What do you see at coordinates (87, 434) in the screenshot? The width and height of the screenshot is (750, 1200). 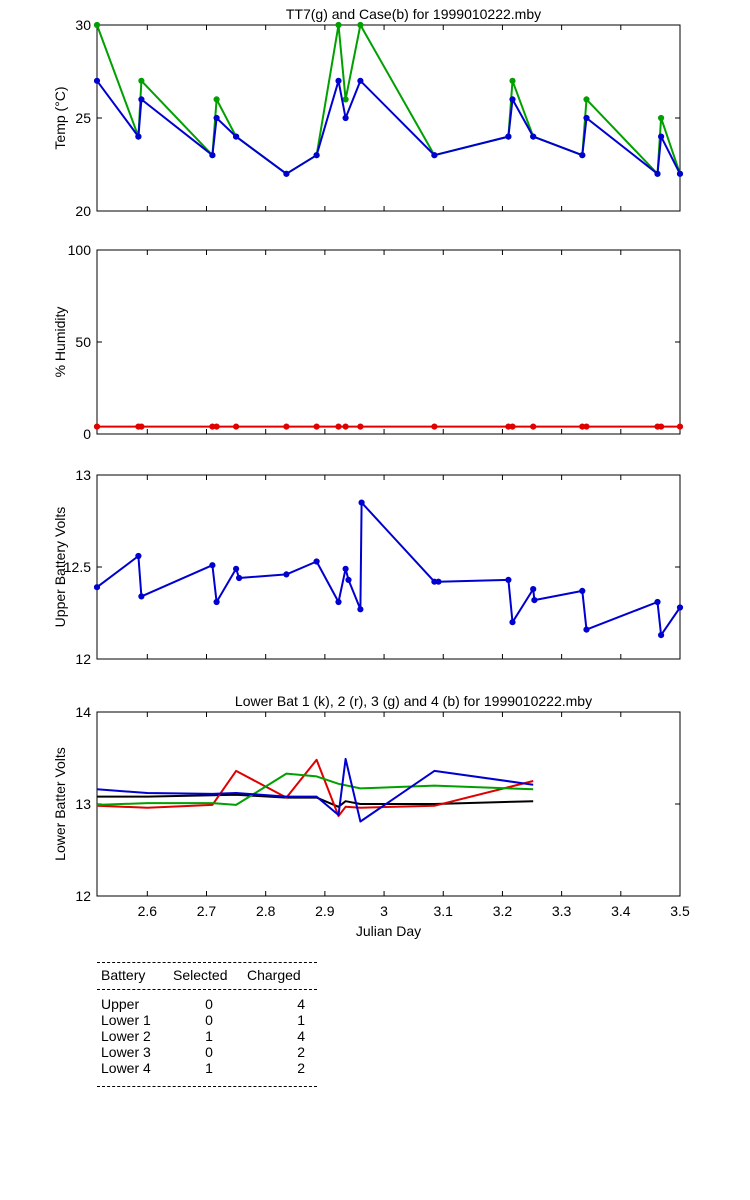 I see `y-tick-label: 0` at bounding box center [87, 434].